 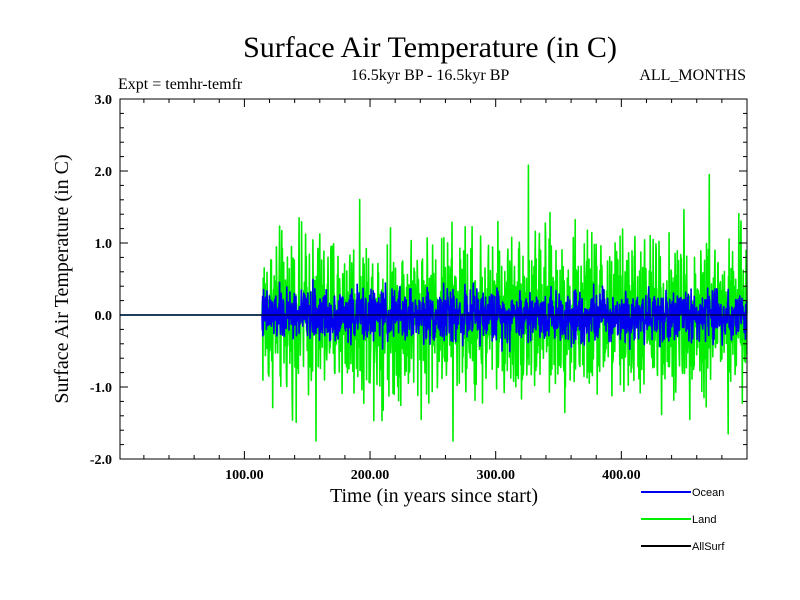 I want to click on legend-label-allsurf: AllSurf, so click(x=708, y=547).